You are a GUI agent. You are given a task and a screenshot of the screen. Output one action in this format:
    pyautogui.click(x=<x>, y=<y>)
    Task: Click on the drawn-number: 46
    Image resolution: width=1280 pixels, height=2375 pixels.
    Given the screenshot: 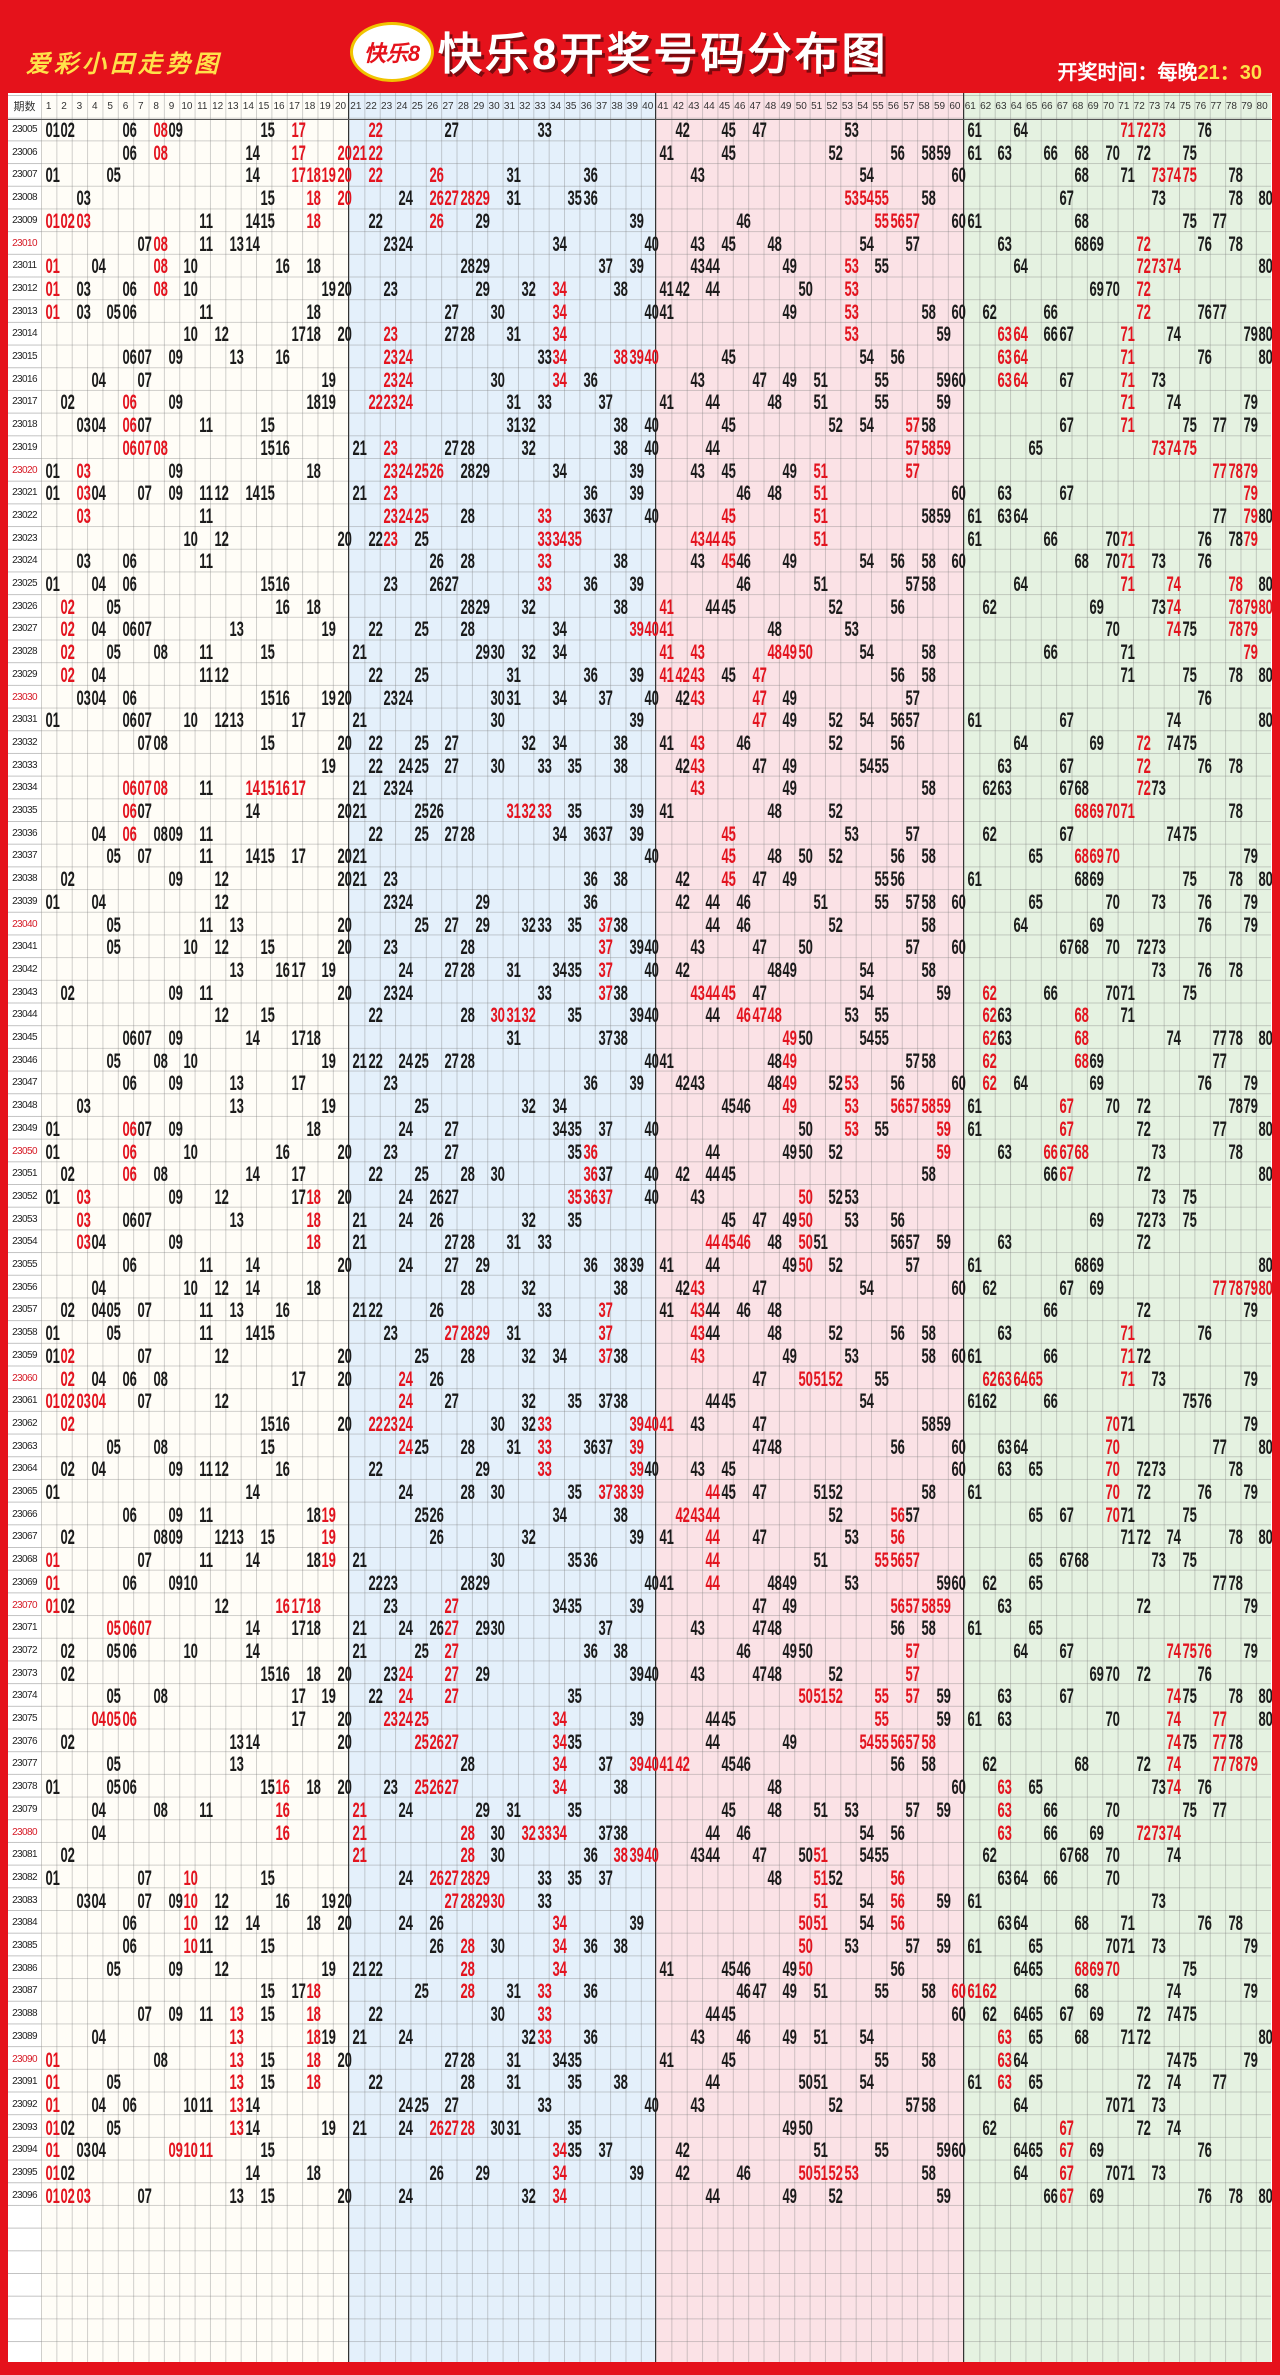 What is the action you would take?
    pyautogui.click(x=741, y=221)
    